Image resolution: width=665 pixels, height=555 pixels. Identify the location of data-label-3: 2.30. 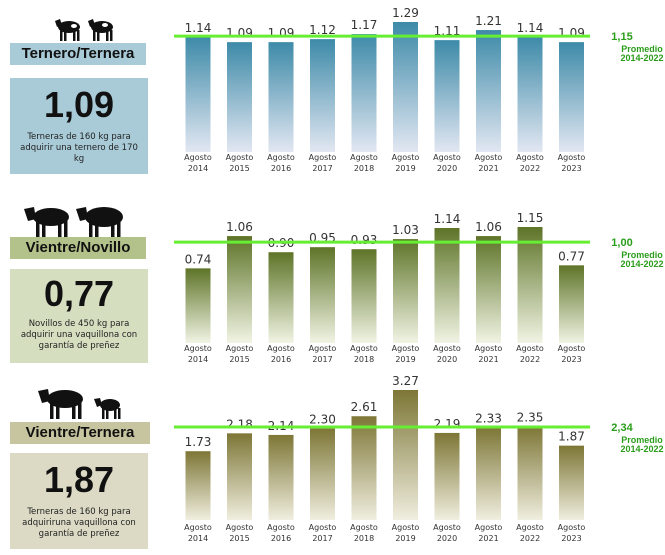
(322, 420).